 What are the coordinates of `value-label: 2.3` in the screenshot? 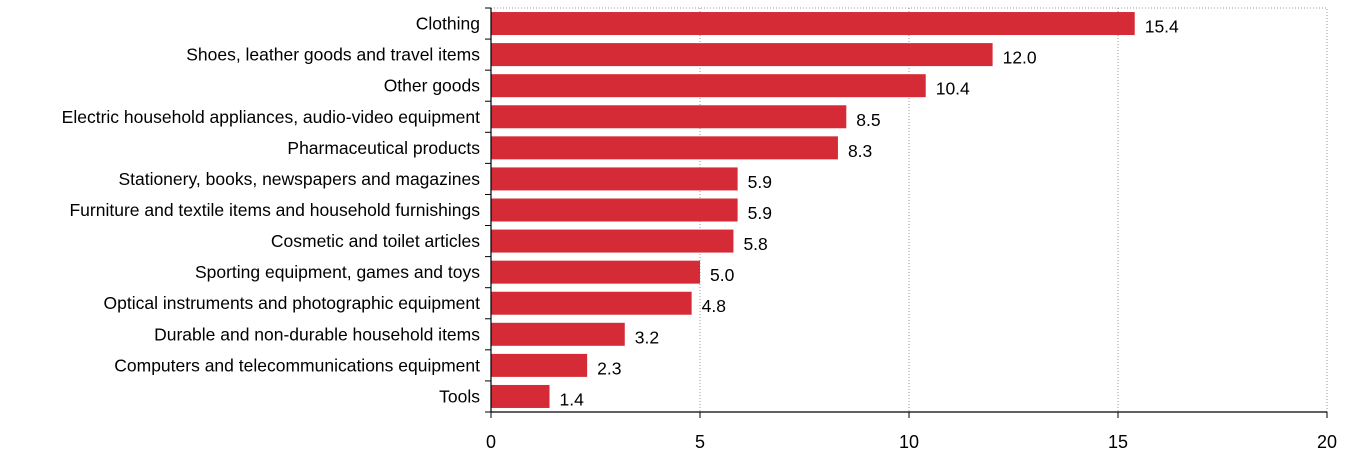 It's located at (609, 368).